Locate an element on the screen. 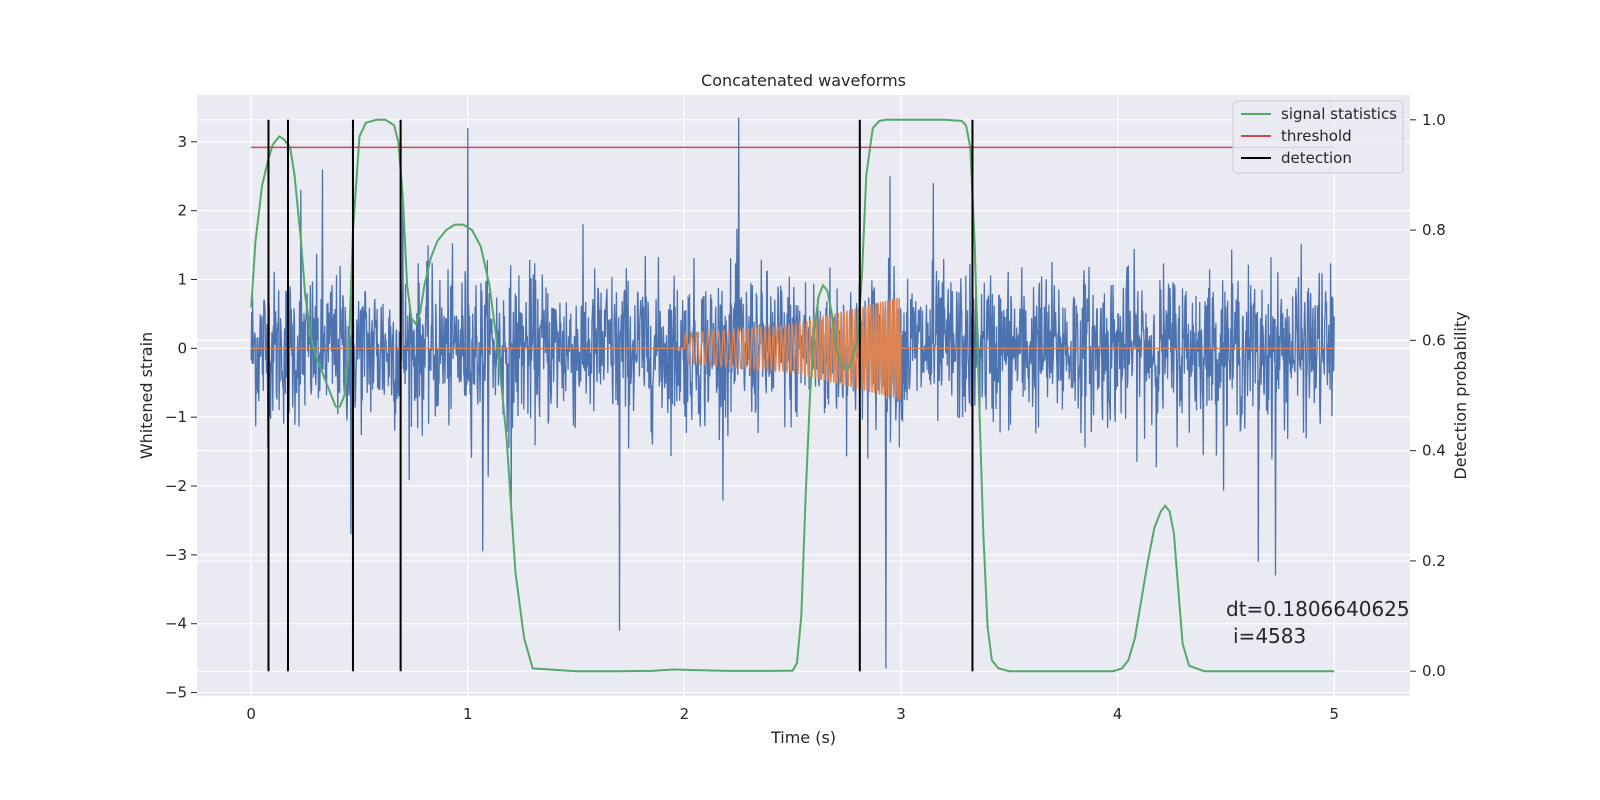  y-tick-label: 3 is located at coordinates (182, 142).